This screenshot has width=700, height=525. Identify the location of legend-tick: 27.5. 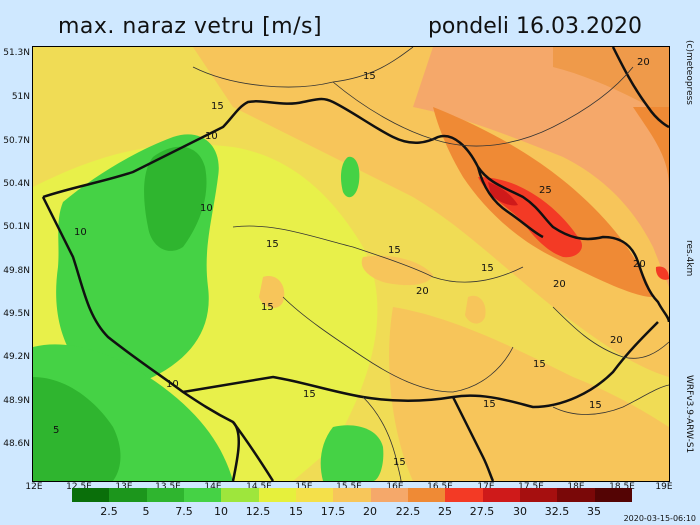
(482, 511).